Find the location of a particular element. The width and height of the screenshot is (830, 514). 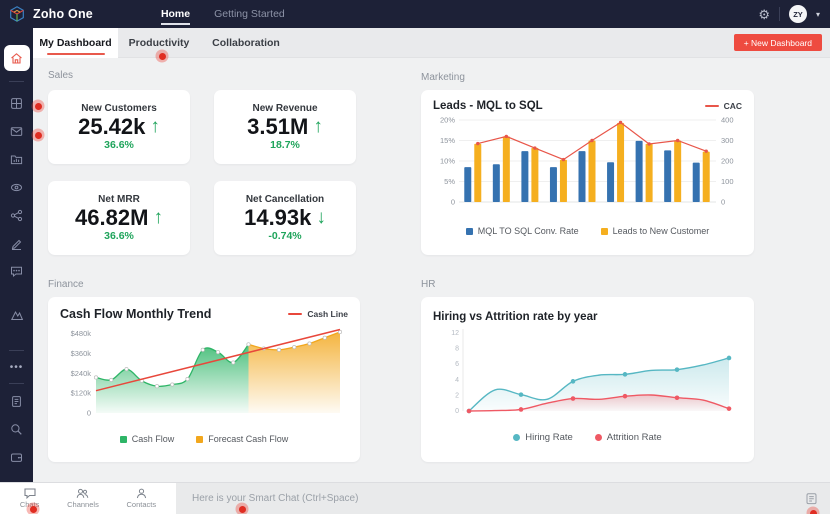

home-icon is located at coordinates (16, 58).